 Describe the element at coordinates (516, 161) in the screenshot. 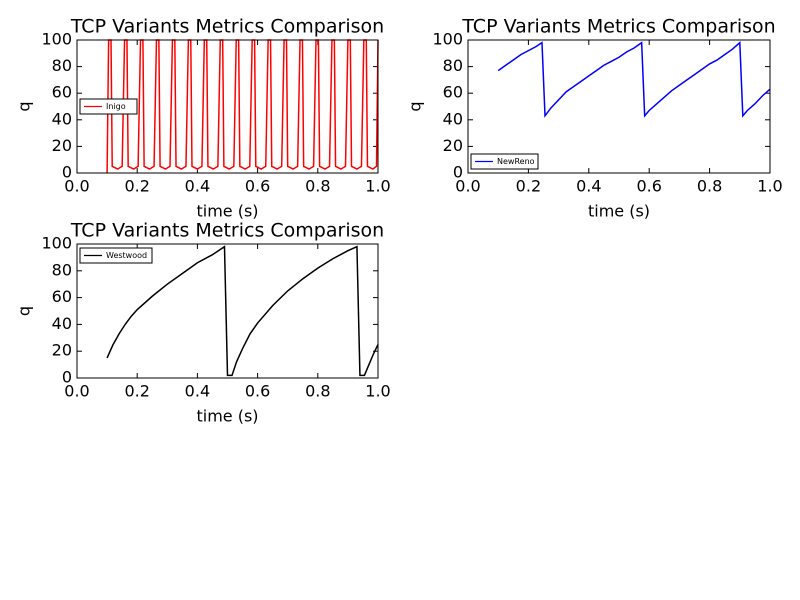

I see `legend-label: NewReno` at that location.